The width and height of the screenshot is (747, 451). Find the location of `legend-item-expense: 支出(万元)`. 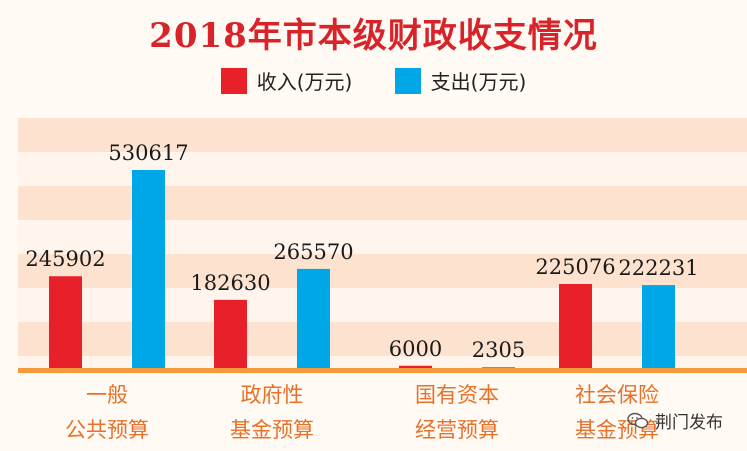

legend-item-expense: 支出(万元) is located at coordinates (460, 80).